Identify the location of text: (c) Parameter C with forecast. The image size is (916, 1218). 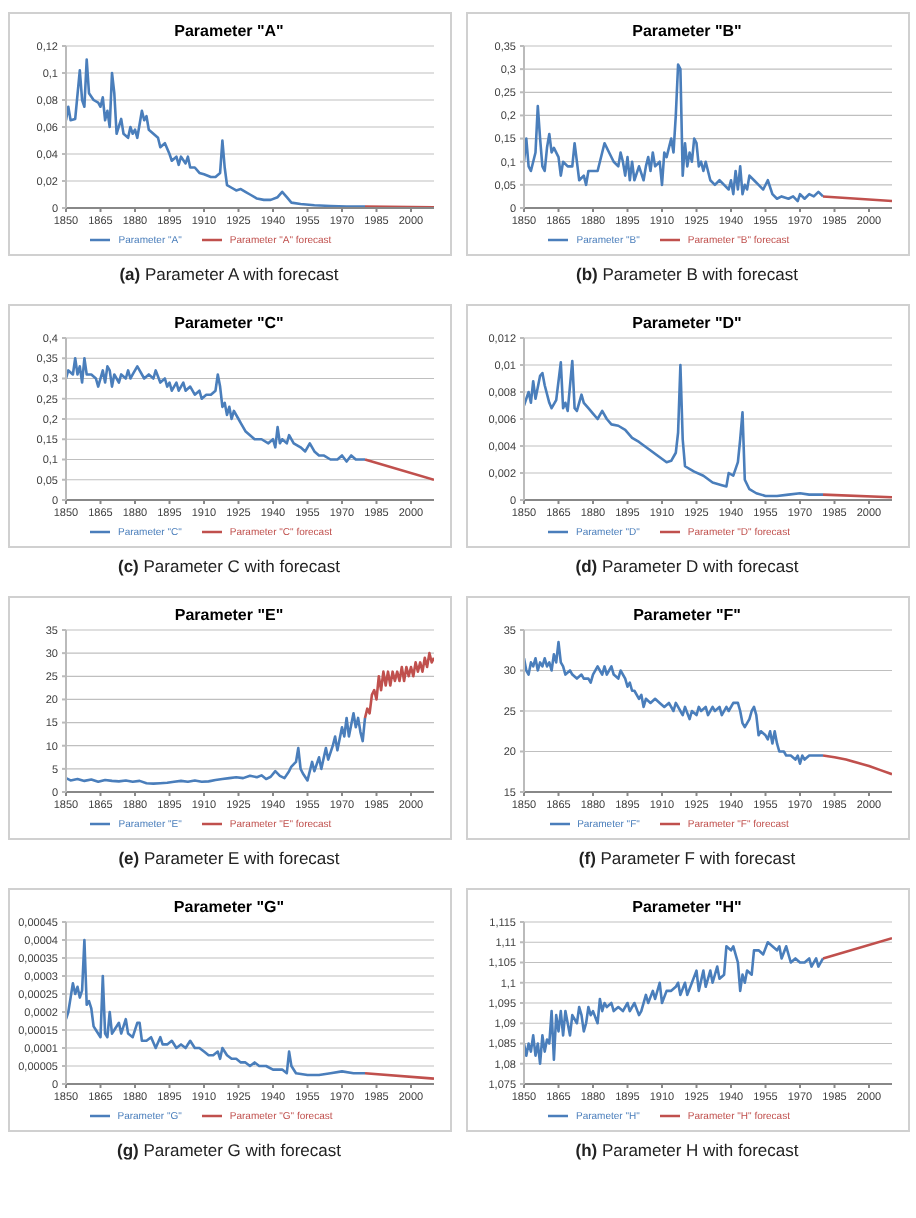
(228, 566).